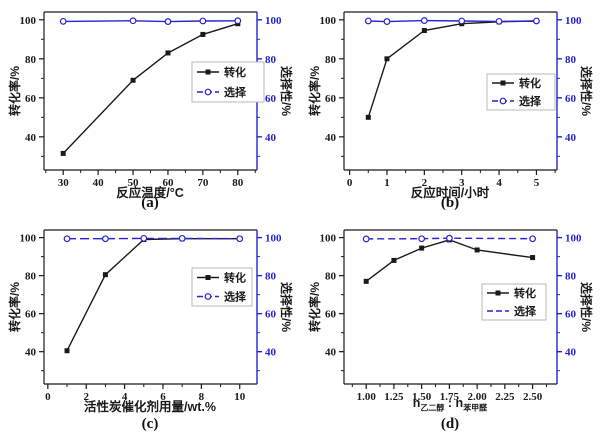  Describe the element at coordinates (202, 396) in the screenshot. I see `svg-text: 8` at that location.